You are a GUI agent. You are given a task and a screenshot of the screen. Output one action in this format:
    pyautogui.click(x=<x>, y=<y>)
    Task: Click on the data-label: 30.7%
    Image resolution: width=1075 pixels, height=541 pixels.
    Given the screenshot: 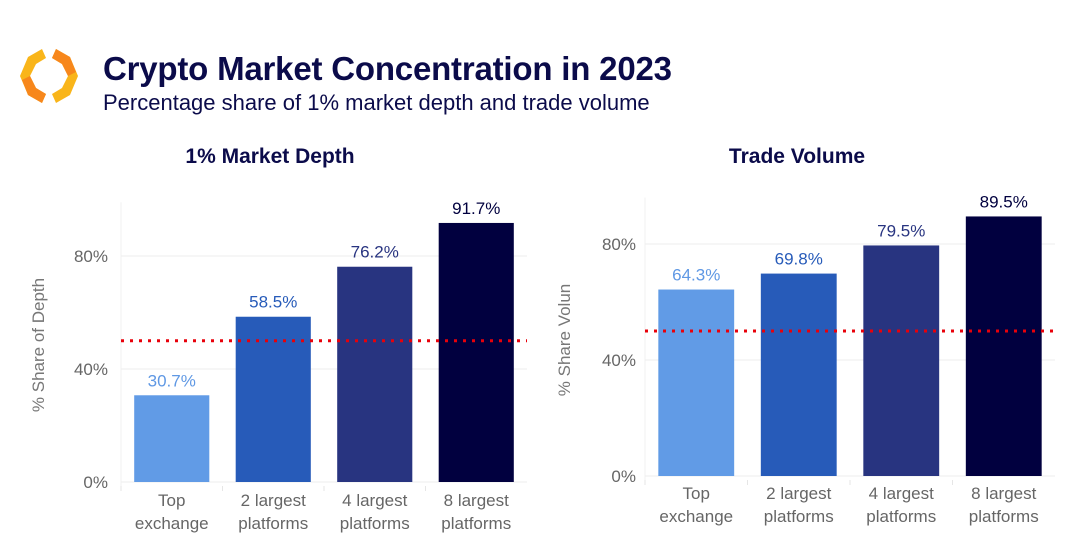 What is the action you would take?
    pyautogui.click(x=172, y=380)
    